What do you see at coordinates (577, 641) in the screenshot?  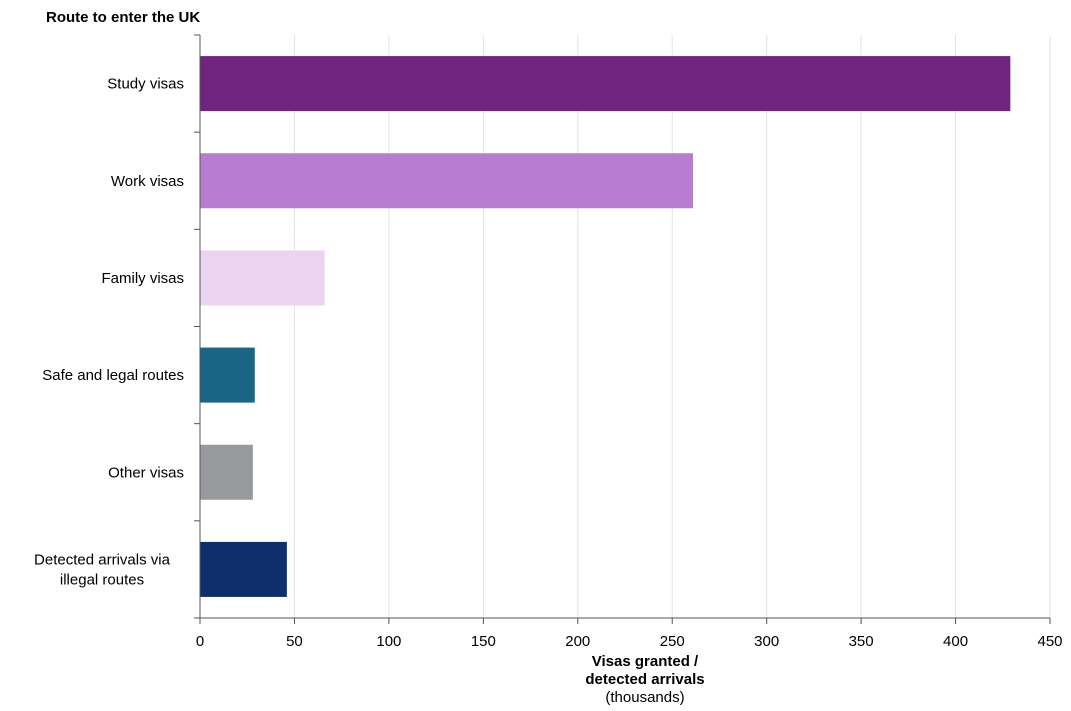 I see `x-tick-label: 200` at bounding box center [577, 641].